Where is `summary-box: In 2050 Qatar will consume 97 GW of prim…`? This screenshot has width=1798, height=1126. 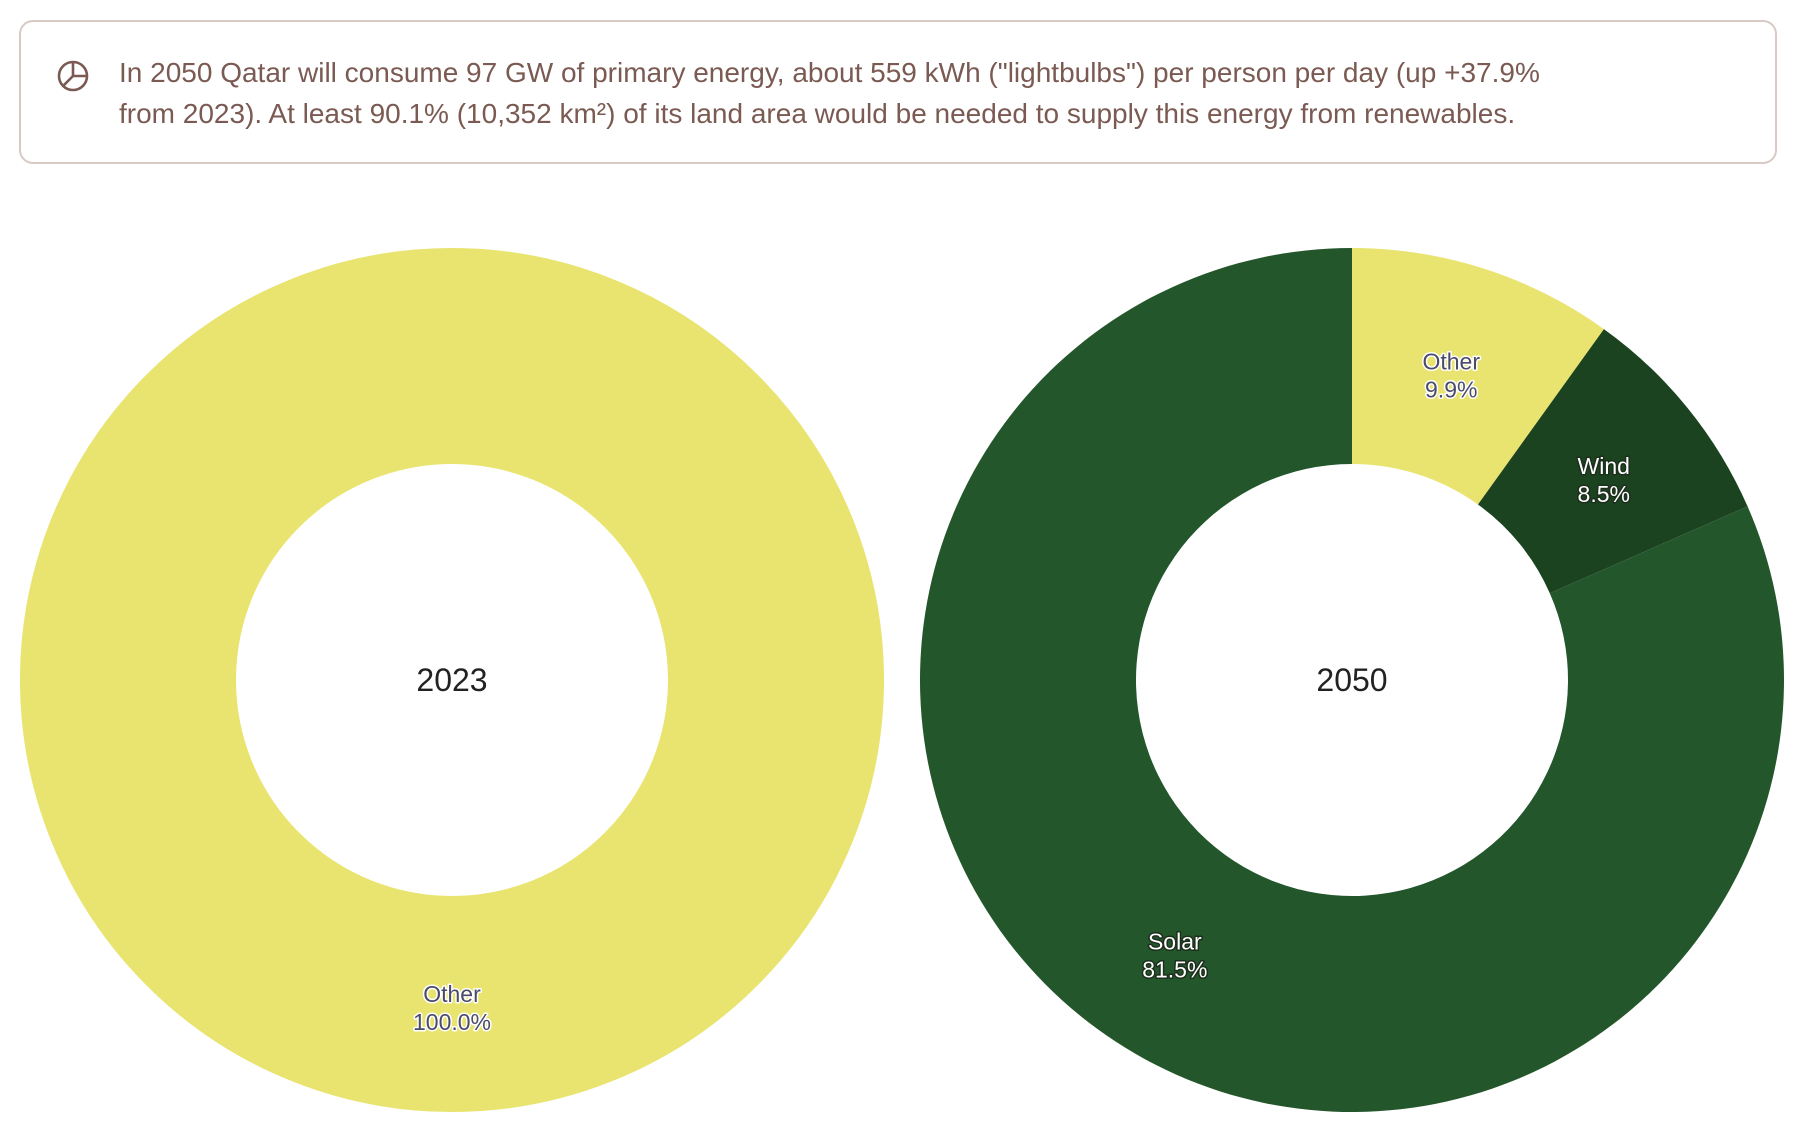
summary-box: In 2050 Qatar will consume 97 GW of prim… is located at coordinates (898, 92).